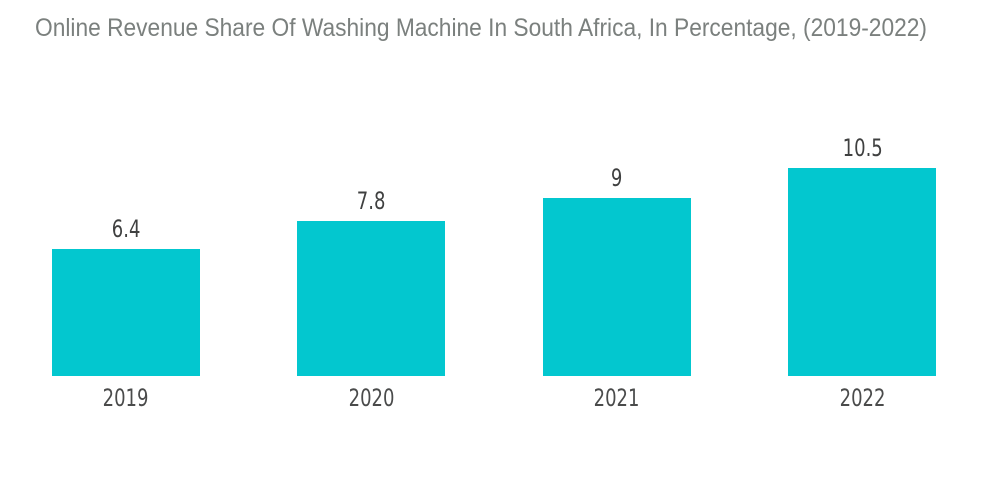  Describe the element at coordinates (371, 298) in the screenshot. I see `bar-2020` at that location.